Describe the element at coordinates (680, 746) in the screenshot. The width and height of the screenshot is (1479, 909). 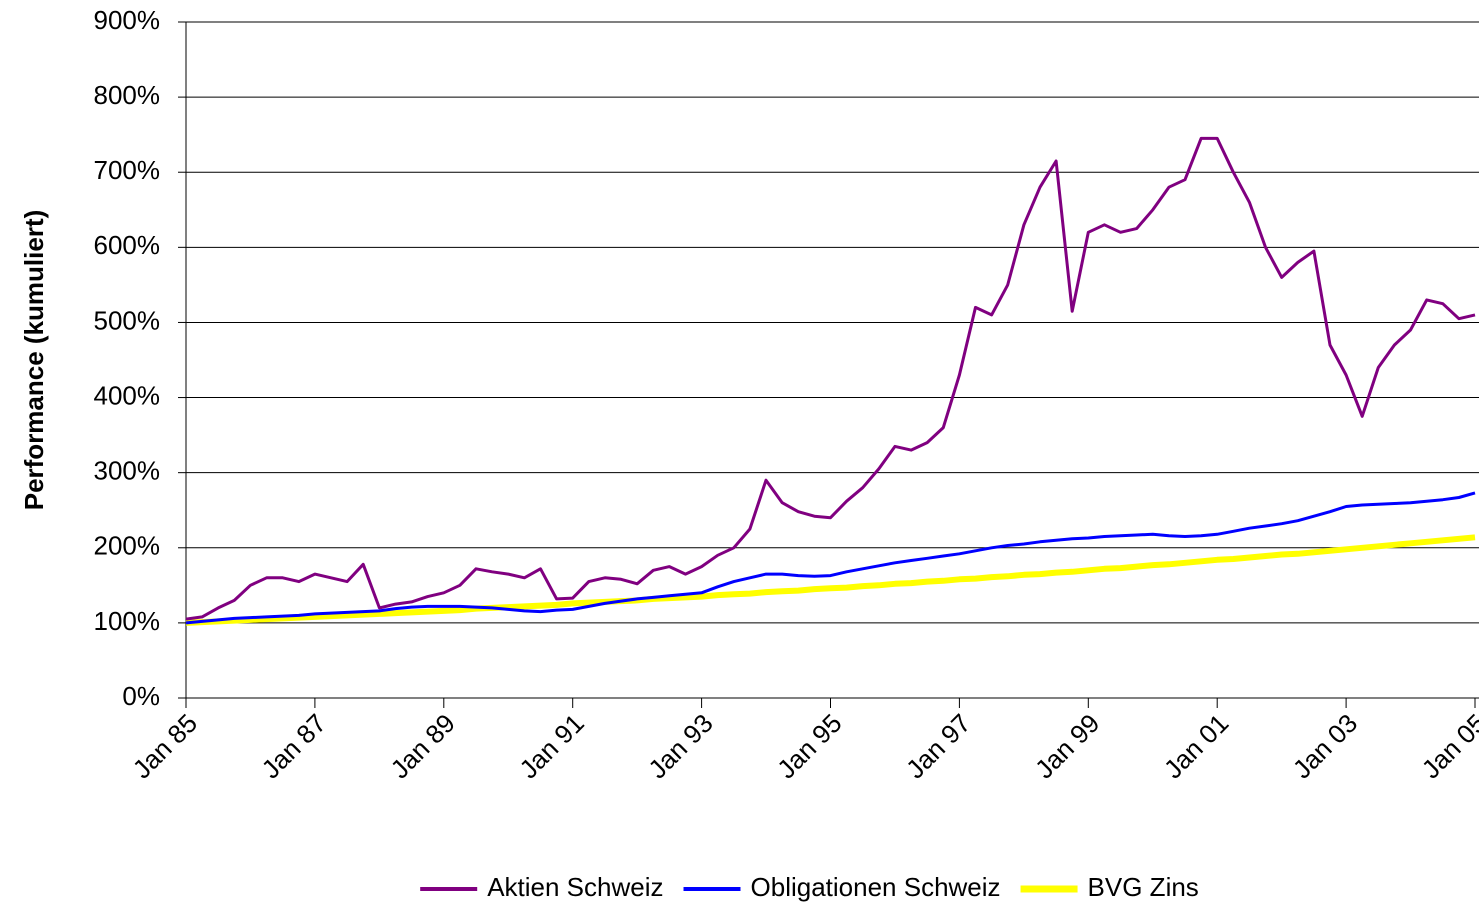
I see `x-tick-label: Jan 93` at that location.